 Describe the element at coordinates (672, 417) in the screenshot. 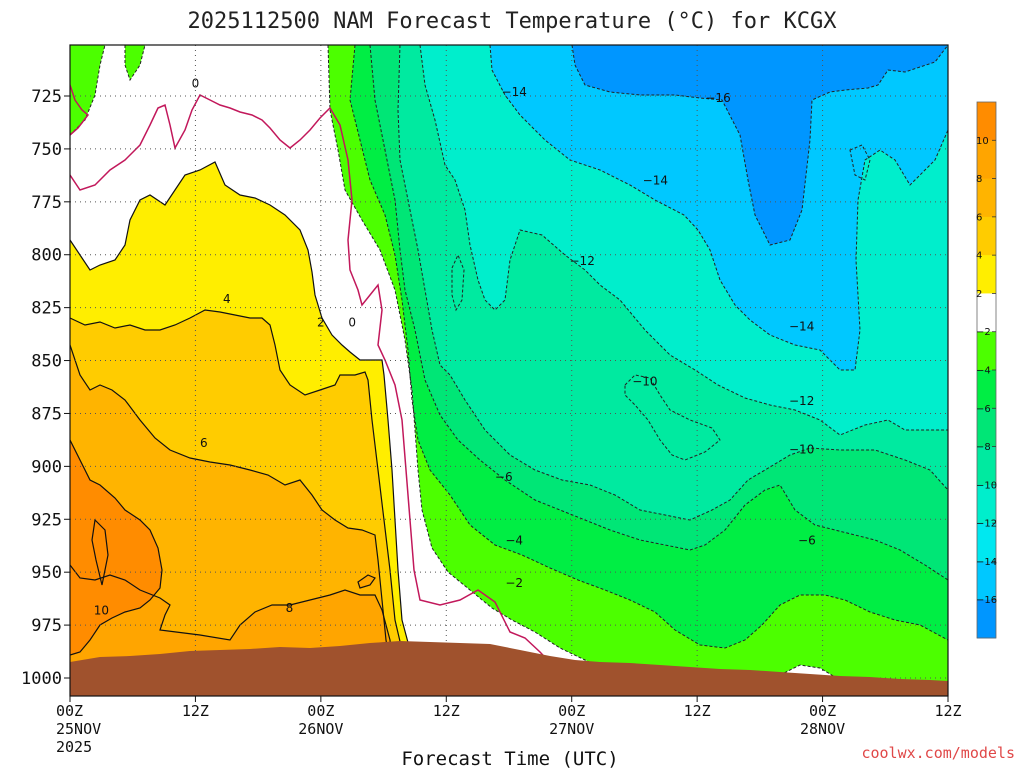

I see `contour-minus10-island` at that location.